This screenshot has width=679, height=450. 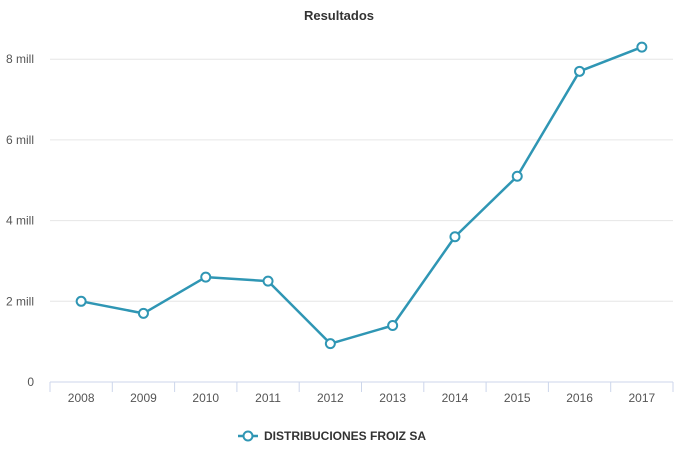 I want to click on x-tick-label: 2010, so click(x=205, y=398).